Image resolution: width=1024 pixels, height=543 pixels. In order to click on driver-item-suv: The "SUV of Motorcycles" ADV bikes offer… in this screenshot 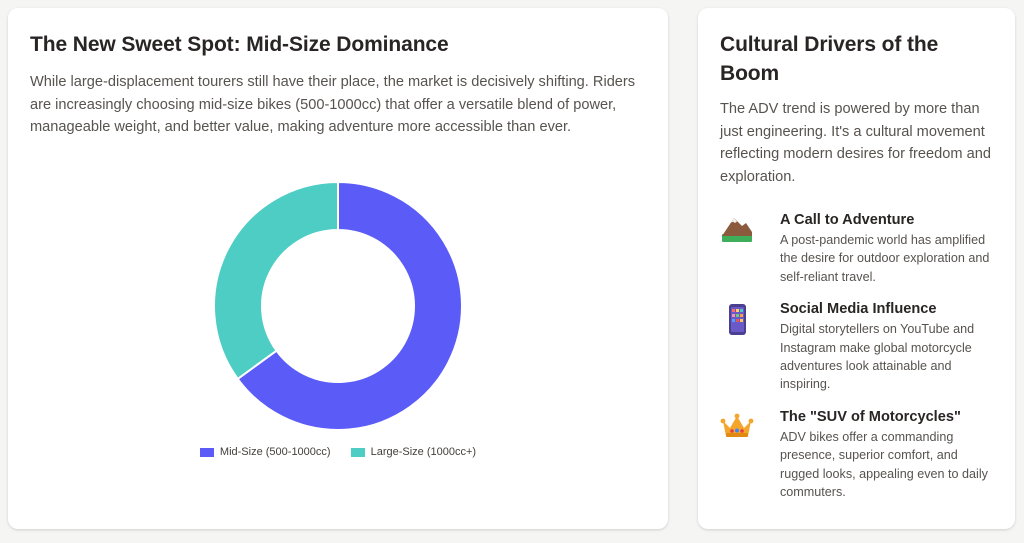, I will do `click(856, 454)`.